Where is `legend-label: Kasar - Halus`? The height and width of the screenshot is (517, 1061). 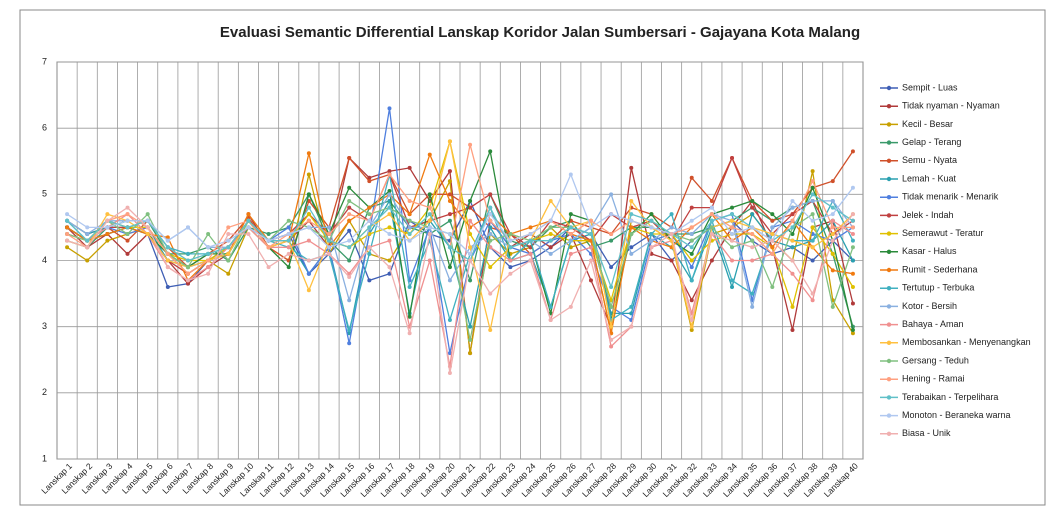
legend-label: Kasar - Halus is located at coordinates (929, 251).